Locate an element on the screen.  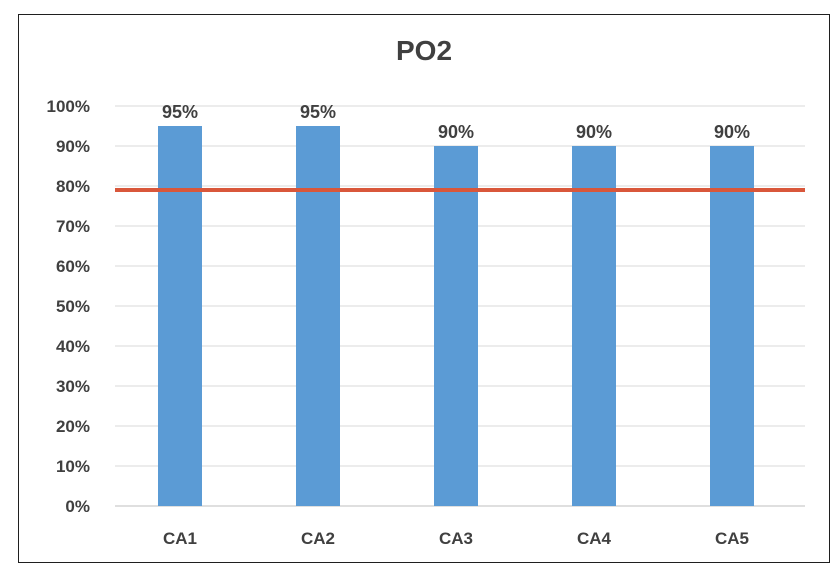
x-tick-label: CA1 is located at coordinates (180, 538).